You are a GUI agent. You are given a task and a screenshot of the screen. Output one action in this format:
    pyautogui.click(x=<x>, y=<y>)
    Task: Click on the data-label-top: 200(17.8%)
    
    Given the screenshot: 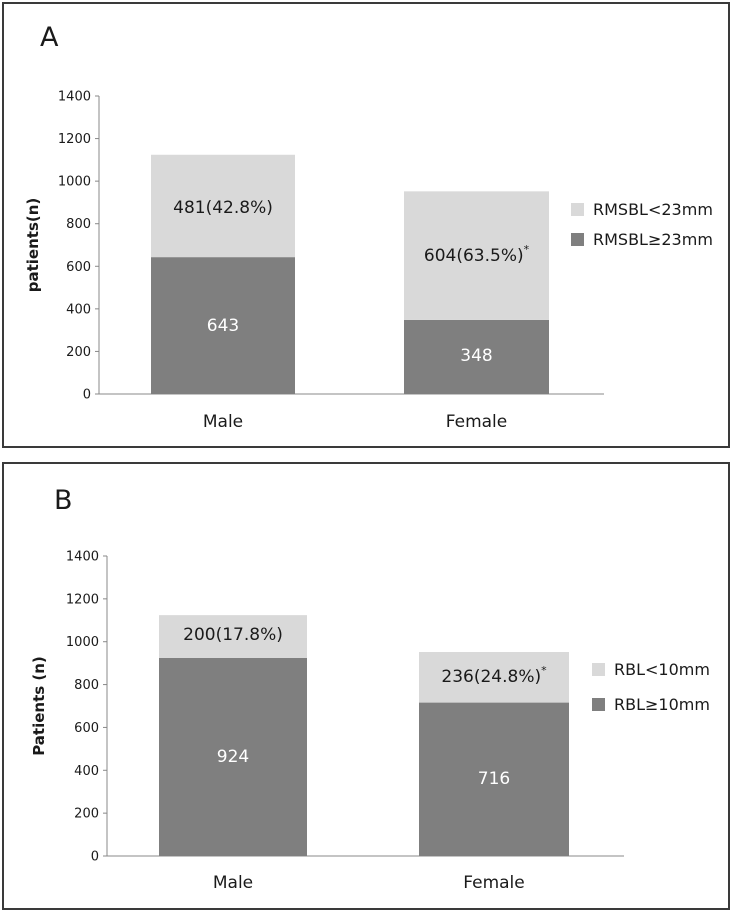 What is the action you would take?
    pyautogui.click(x=233, y=635)
    